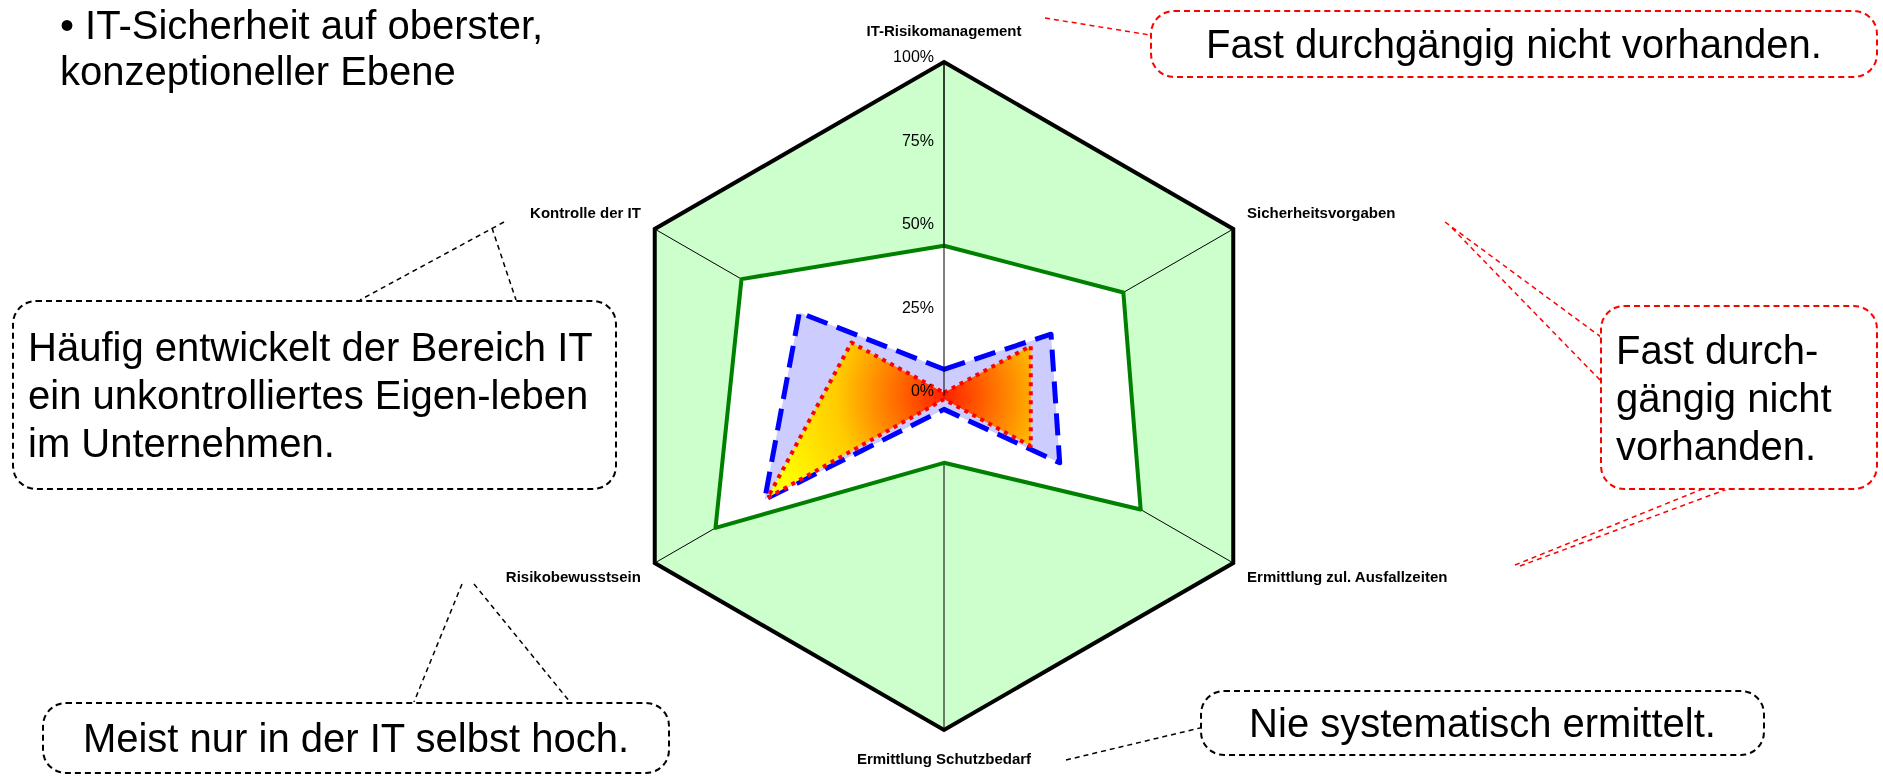 The width and height of the screenshot is (1883, 779). What do you see at coordinates (310, 395) in the screenshot?
I see `text: Häufig entwickelt der Bereich IT ein unkontrolliertes Eigen-leben im Unternehmen.` at bounding box center [310, 395].